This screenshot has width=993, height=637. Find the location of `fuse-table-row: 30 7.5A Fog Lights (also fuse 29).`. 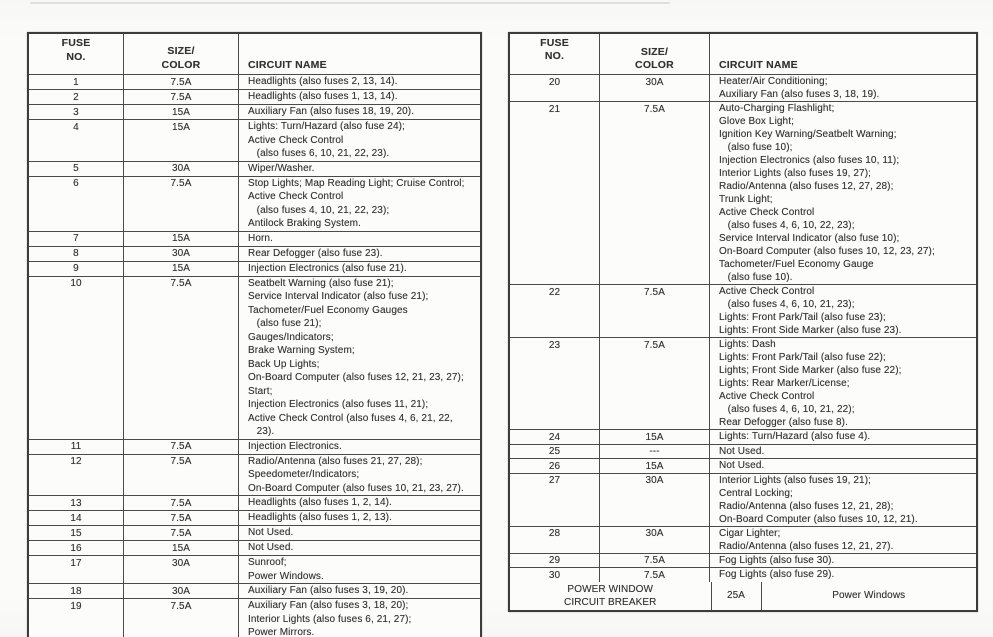

fuse-table-row: 30 7.5A Fog Lights (also fuse 29). is located at coordinates (743, 574).